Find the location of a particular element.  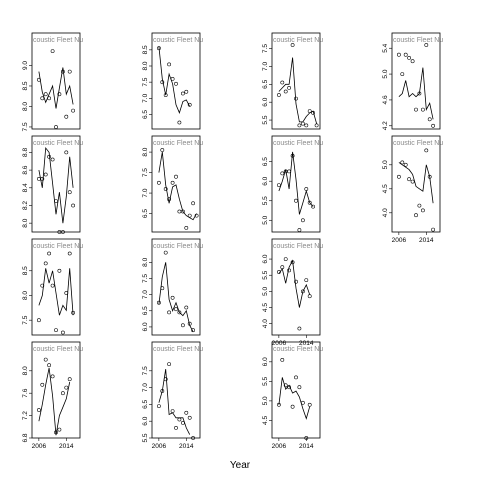

panel-r1-c2: coustic Fleet Nu 5.0 5.5 6.0 6.5 is located at coordinates (292, 184).